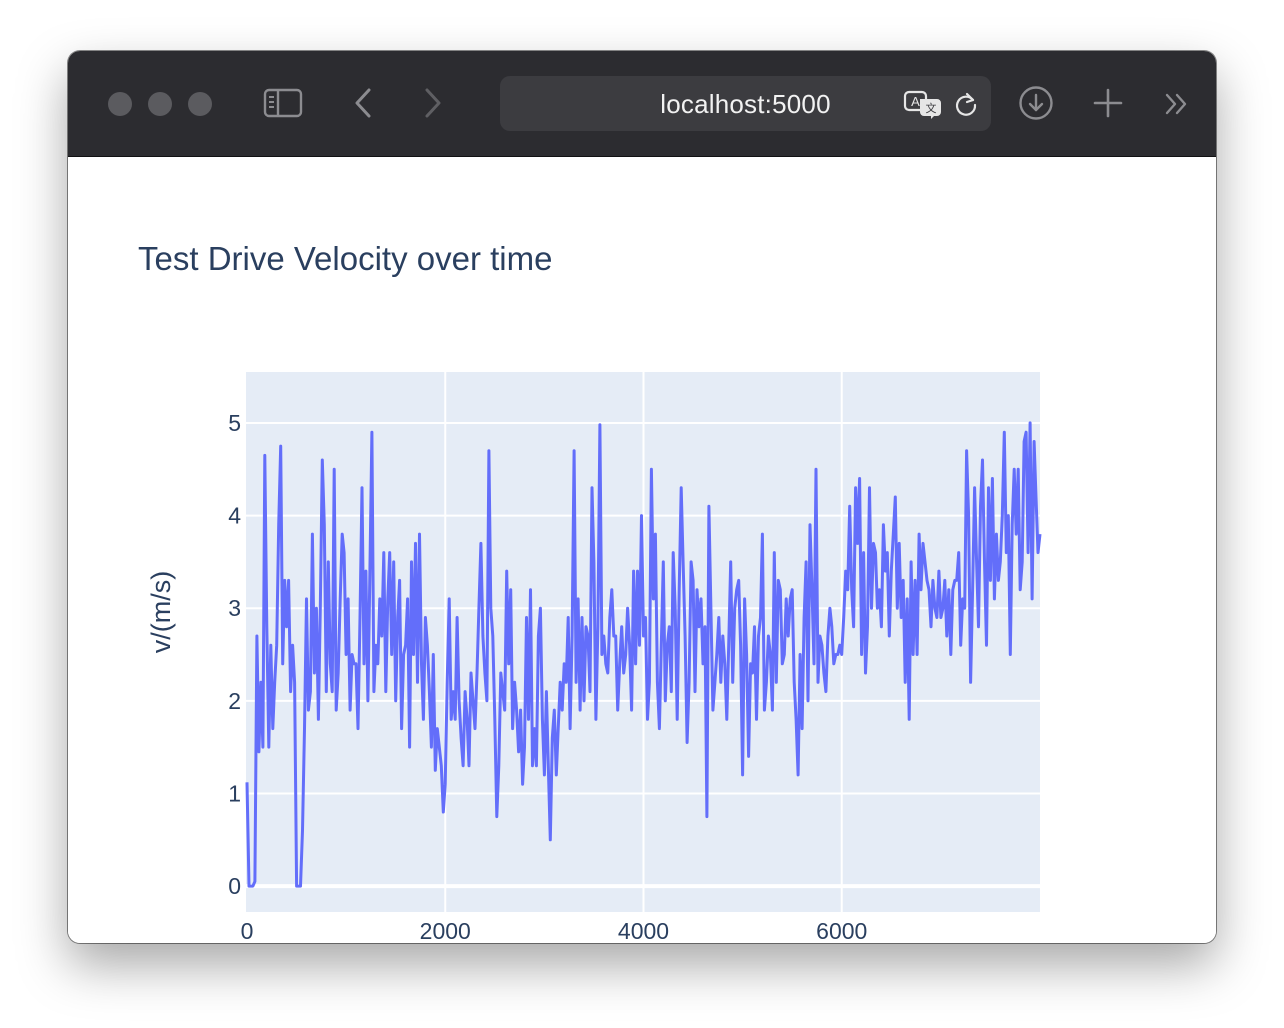 The width and height of the screenshot is (1284, 1028). I want to click on minimize-window-button, so click(160, 104).